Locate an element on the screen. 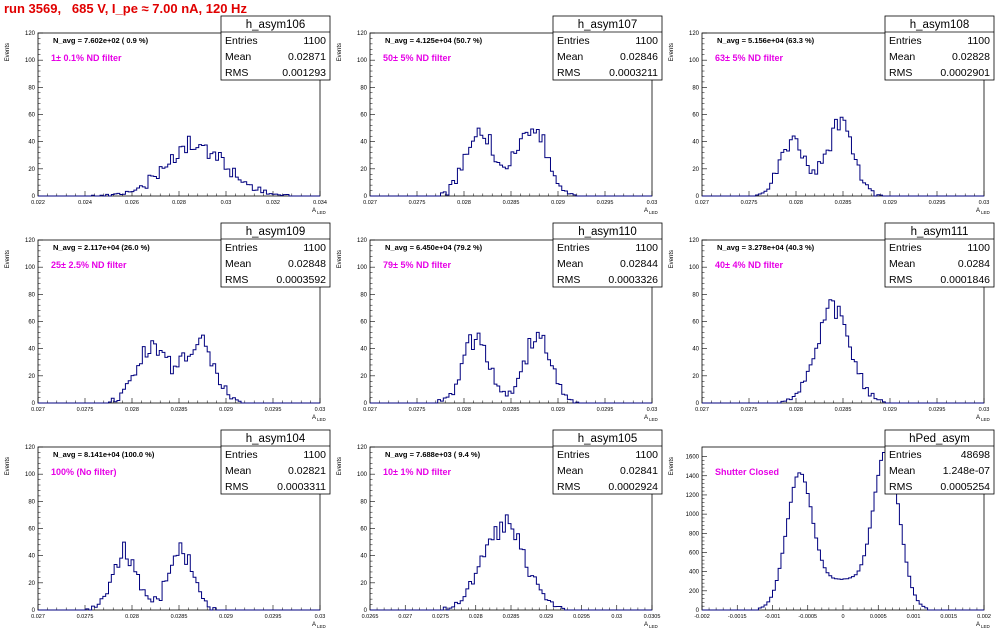 The image size is (996, 635). stats-value-mean: 1.248e-07 is located at coordinates (966, 471).